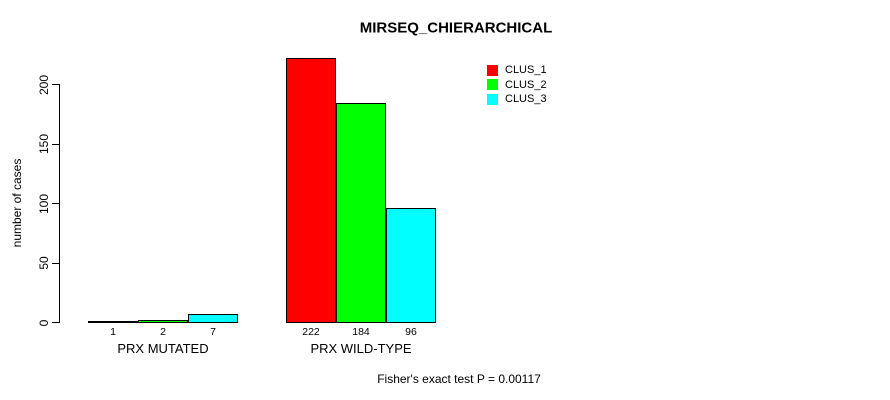 This screenshot has width=890, height=400. What do you see at coordinates (526, 70) in the screenshot?
I see `legend-label: CLUS_1` at bounding box center [526, 70].